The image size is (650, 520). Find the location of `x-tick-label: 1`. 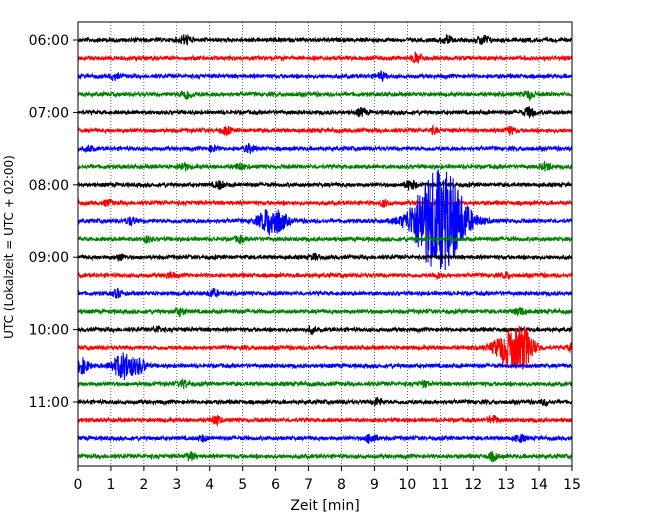

x-tick-label: 1 is located at coordinates (110, 485).